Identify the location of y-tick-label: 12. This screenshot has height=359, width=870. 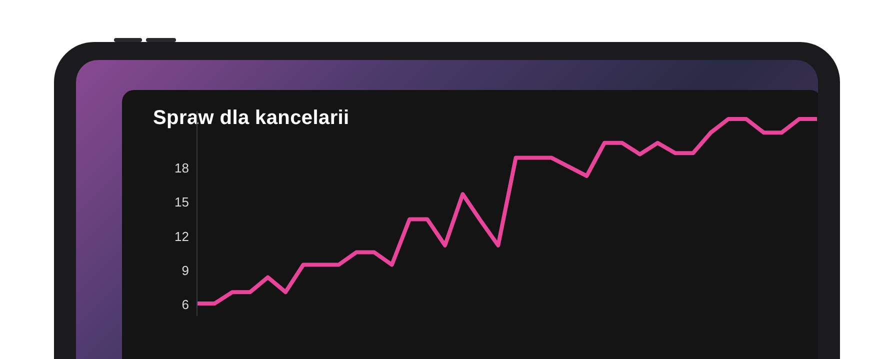
(181, 236).